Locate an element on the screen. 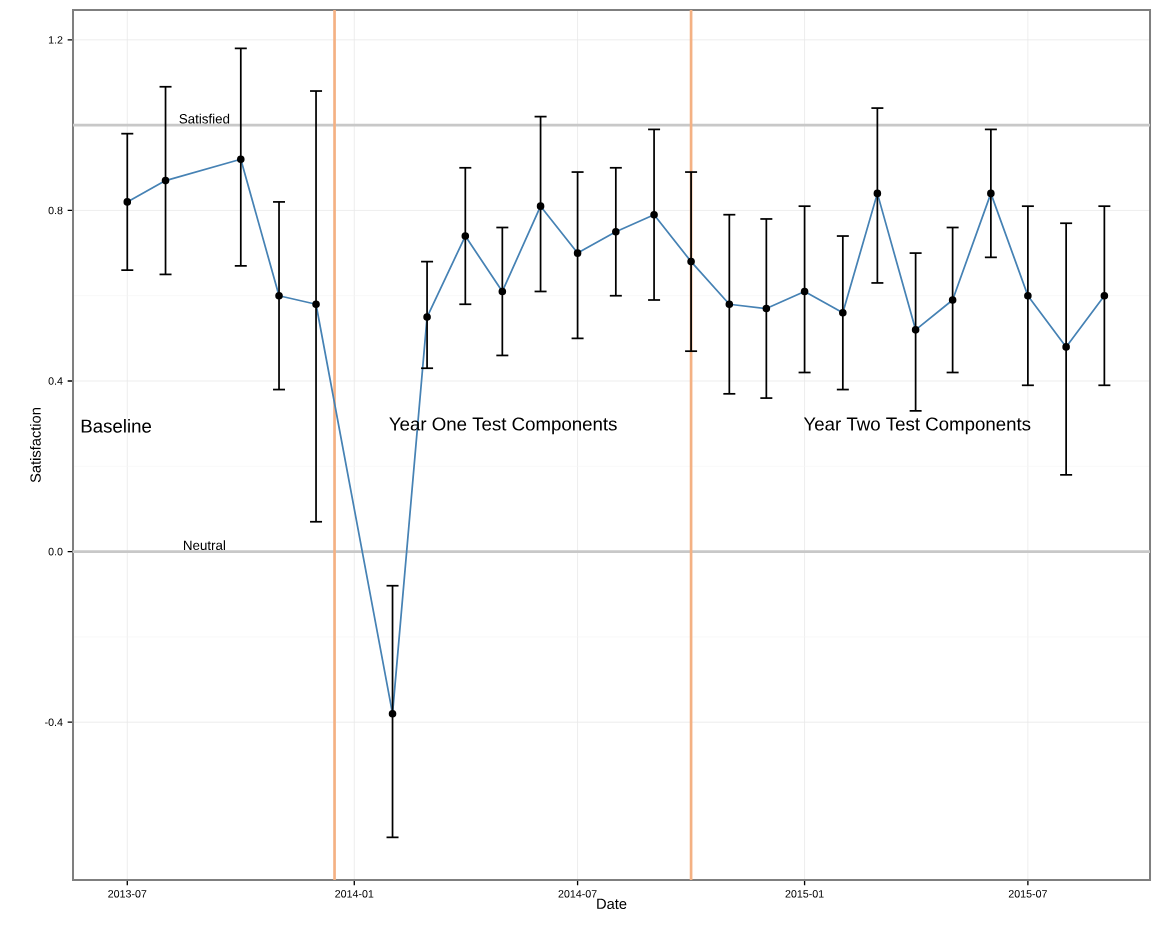  annotation: Year Two Test Components is located at coordinates (917, 426).